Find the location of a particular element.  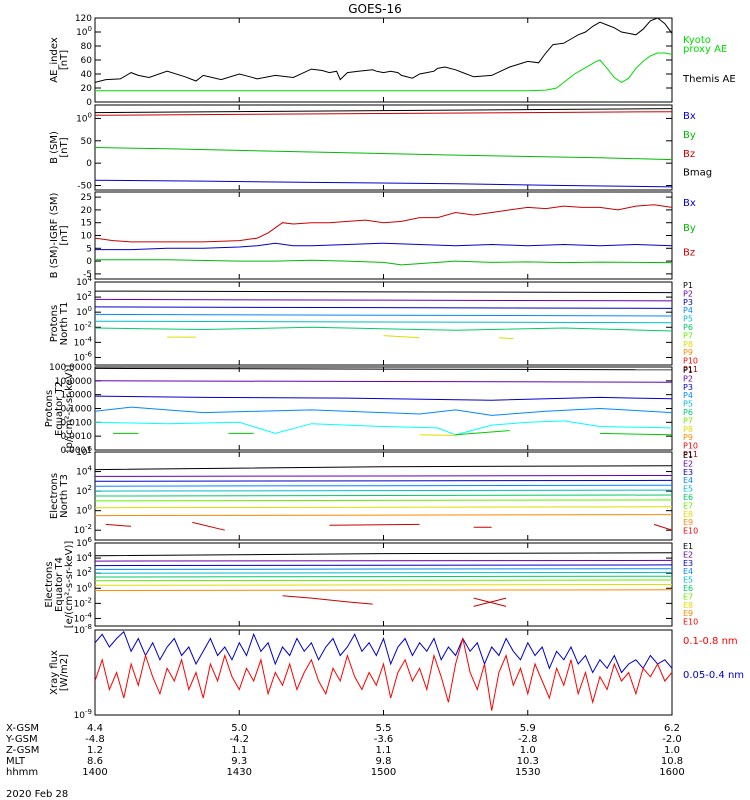

legend-entry: P8 is located at coordinates (688, 344).